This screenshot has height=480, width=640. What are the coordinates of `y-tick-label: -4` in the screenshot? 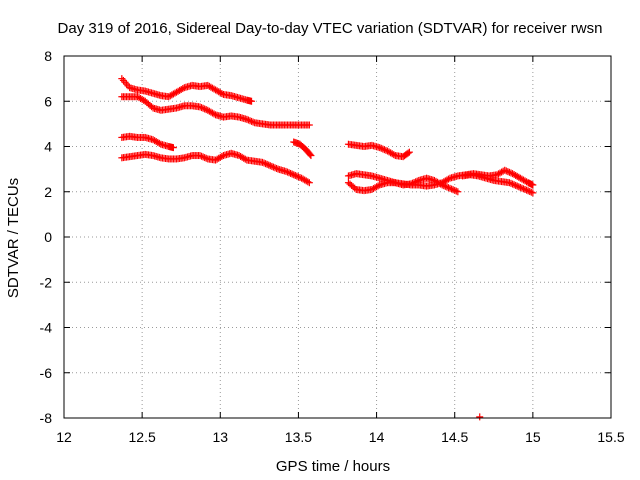 It's located at (46, 328).